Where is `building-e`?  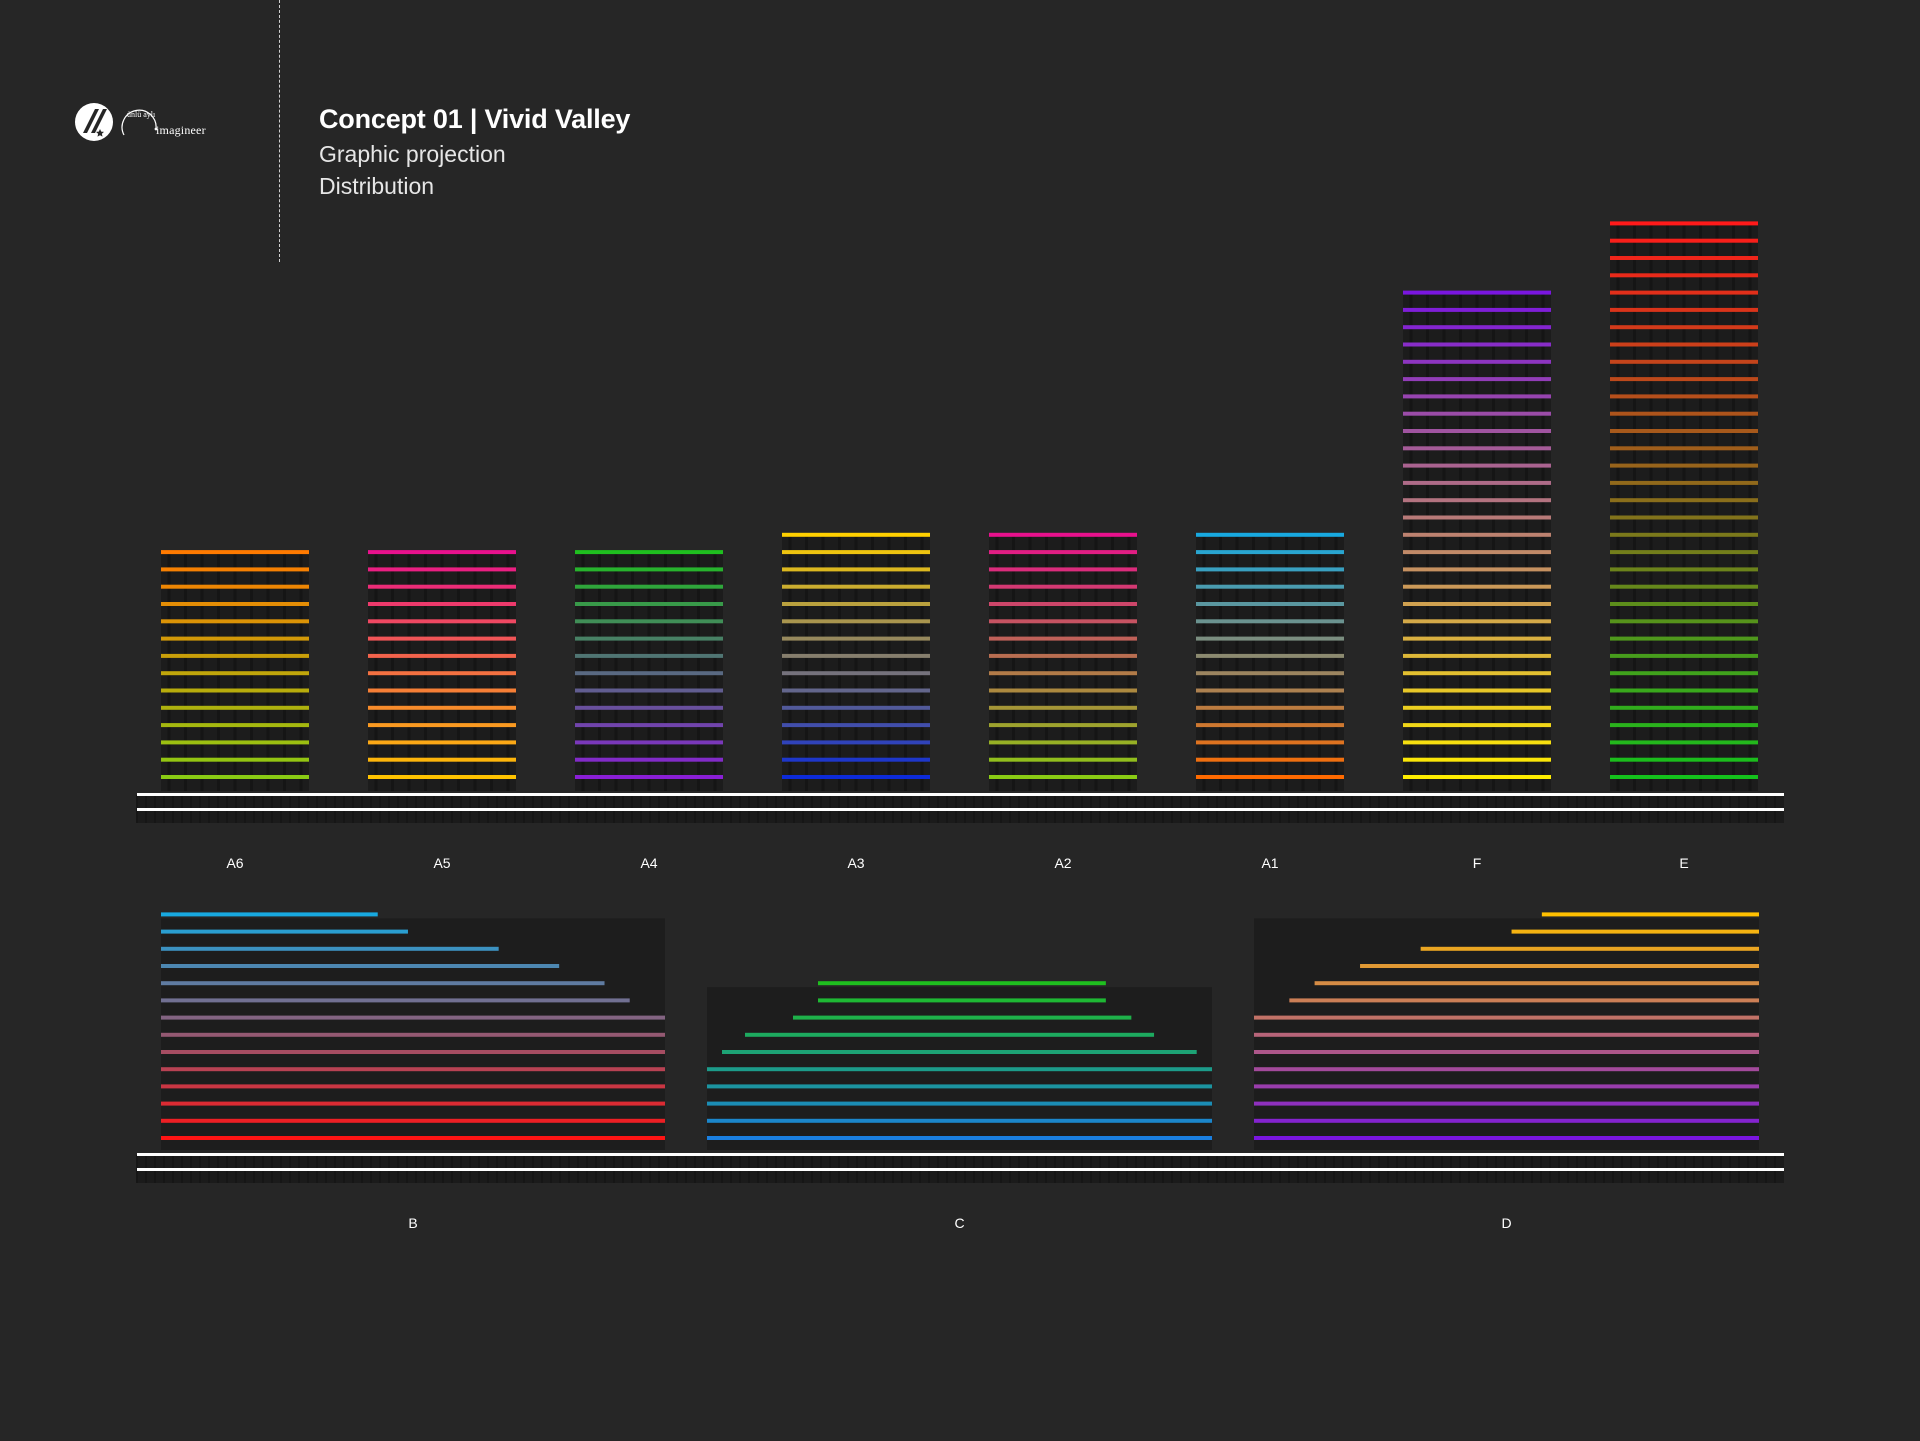 building-e is located at coordinates (1684, 506).